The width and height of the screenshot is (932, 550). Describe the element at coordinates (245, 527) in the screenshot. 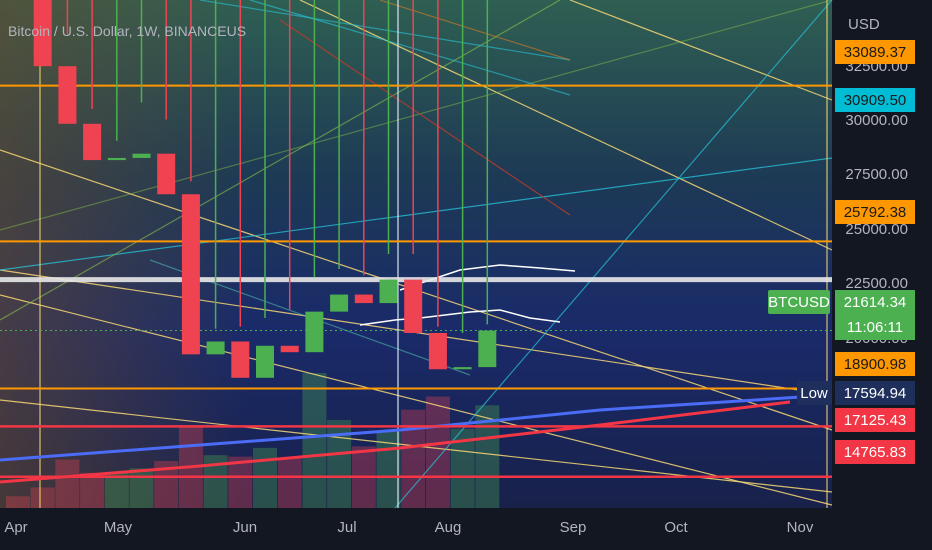

I see `time-tick: Jun` at that location.